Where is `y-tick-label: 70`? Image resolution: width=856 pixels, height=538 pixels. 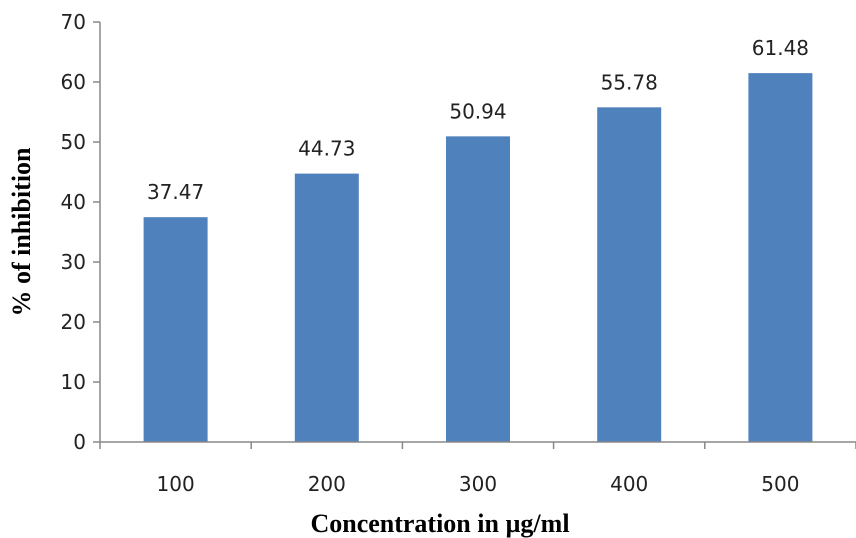
y-tick-label: 70 is located at coordinates (73, 22).